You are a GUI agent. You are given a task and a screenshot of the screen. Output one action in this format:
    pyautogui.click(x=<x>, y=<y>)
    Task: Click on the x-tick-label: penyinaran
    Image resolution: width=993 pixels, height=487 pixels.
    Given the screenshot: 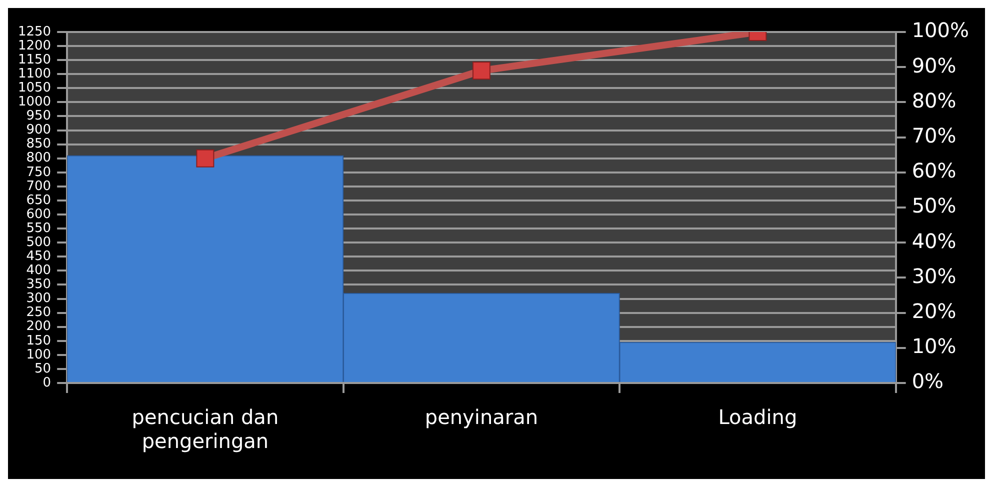 What is the action you would take?
    pyautogui.click(x=481, y=417)
    